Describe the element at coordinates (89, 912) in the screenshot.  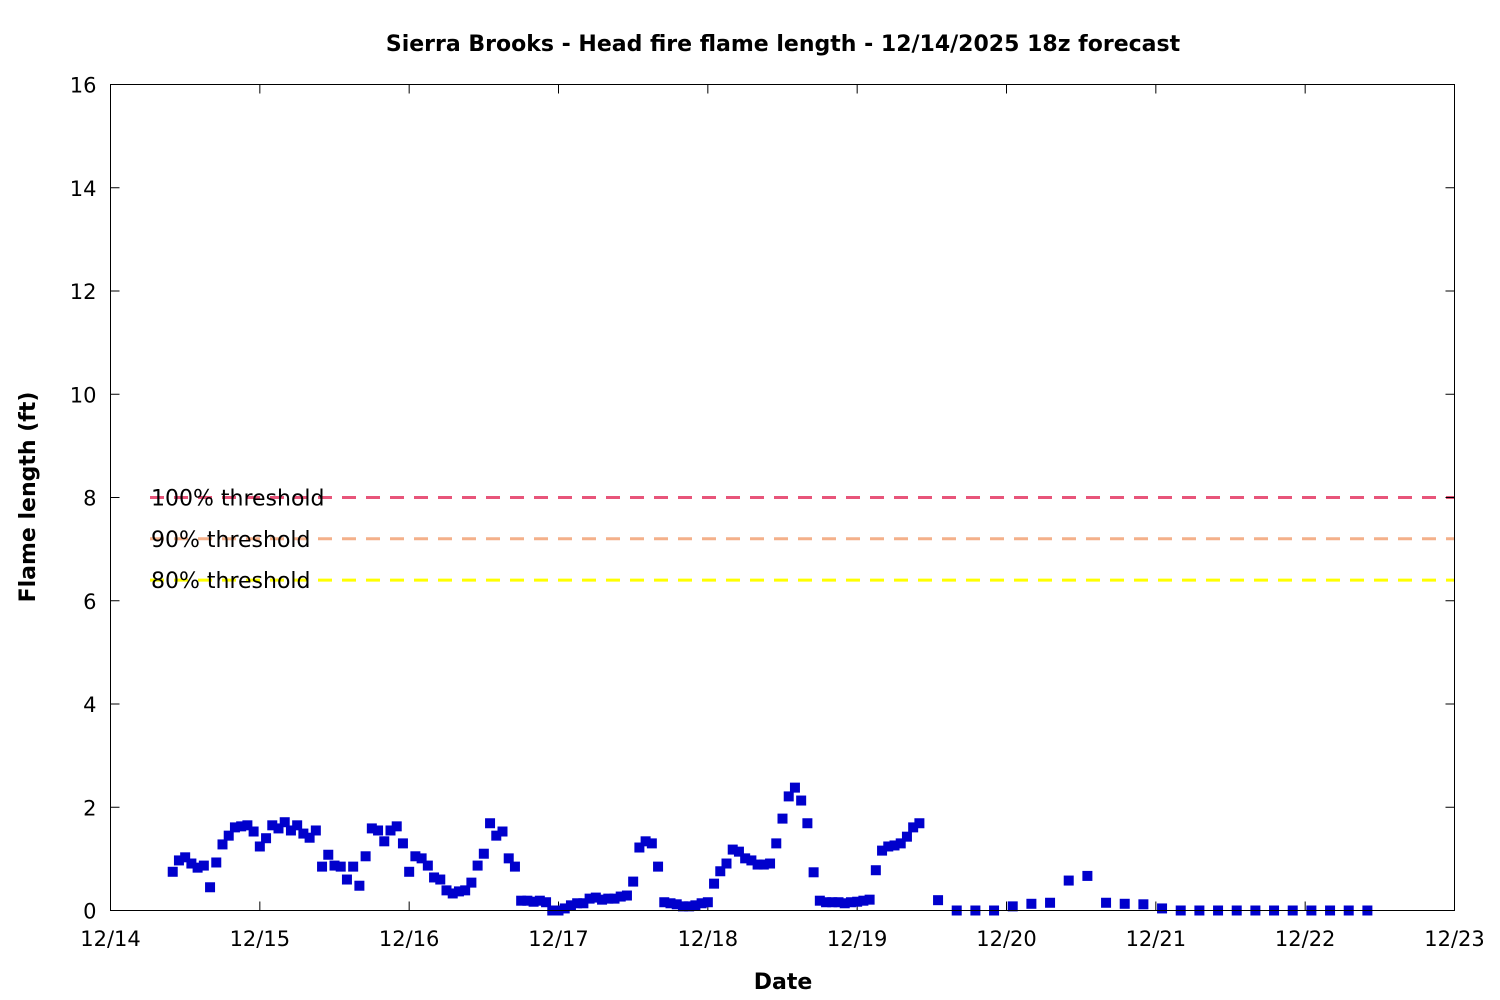
I see `y-tick-label: 0` at that location.